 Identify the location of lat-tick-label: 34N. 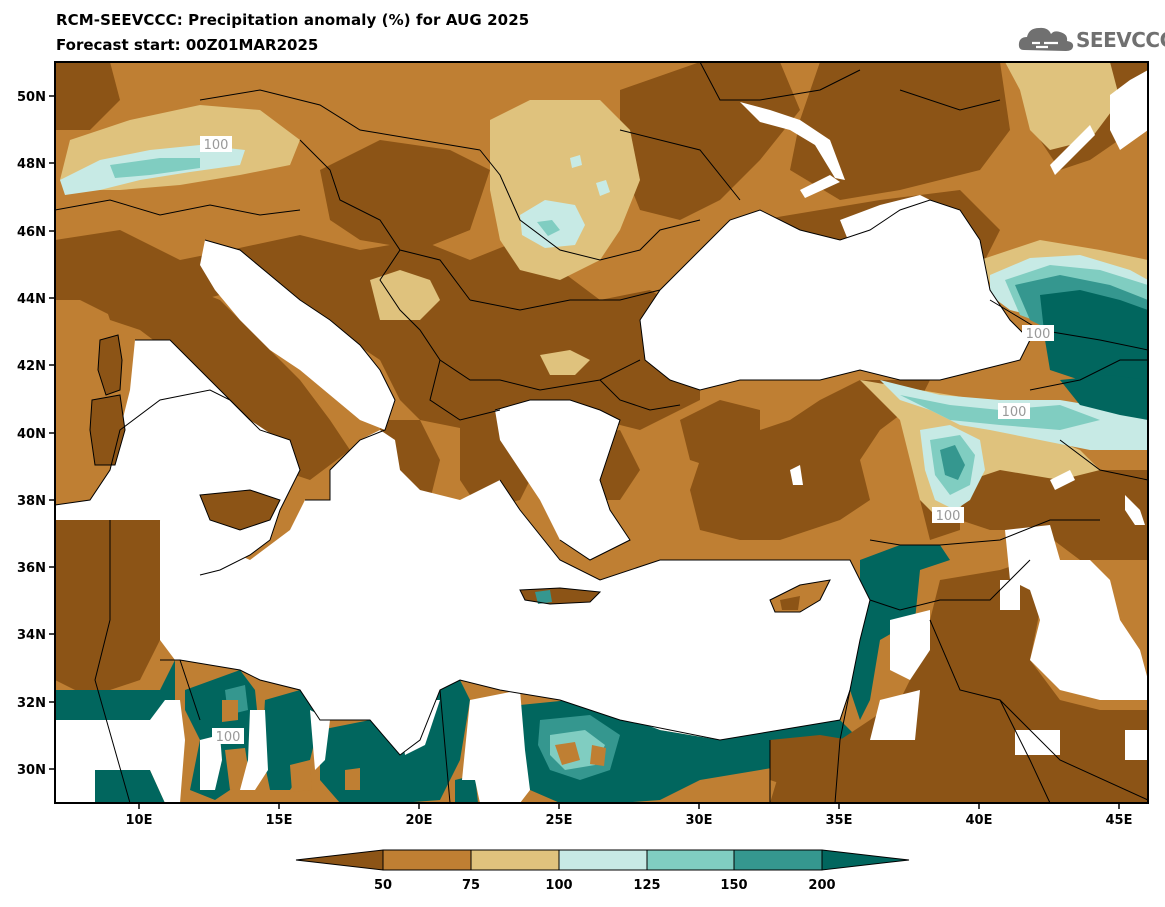
(31, 635).